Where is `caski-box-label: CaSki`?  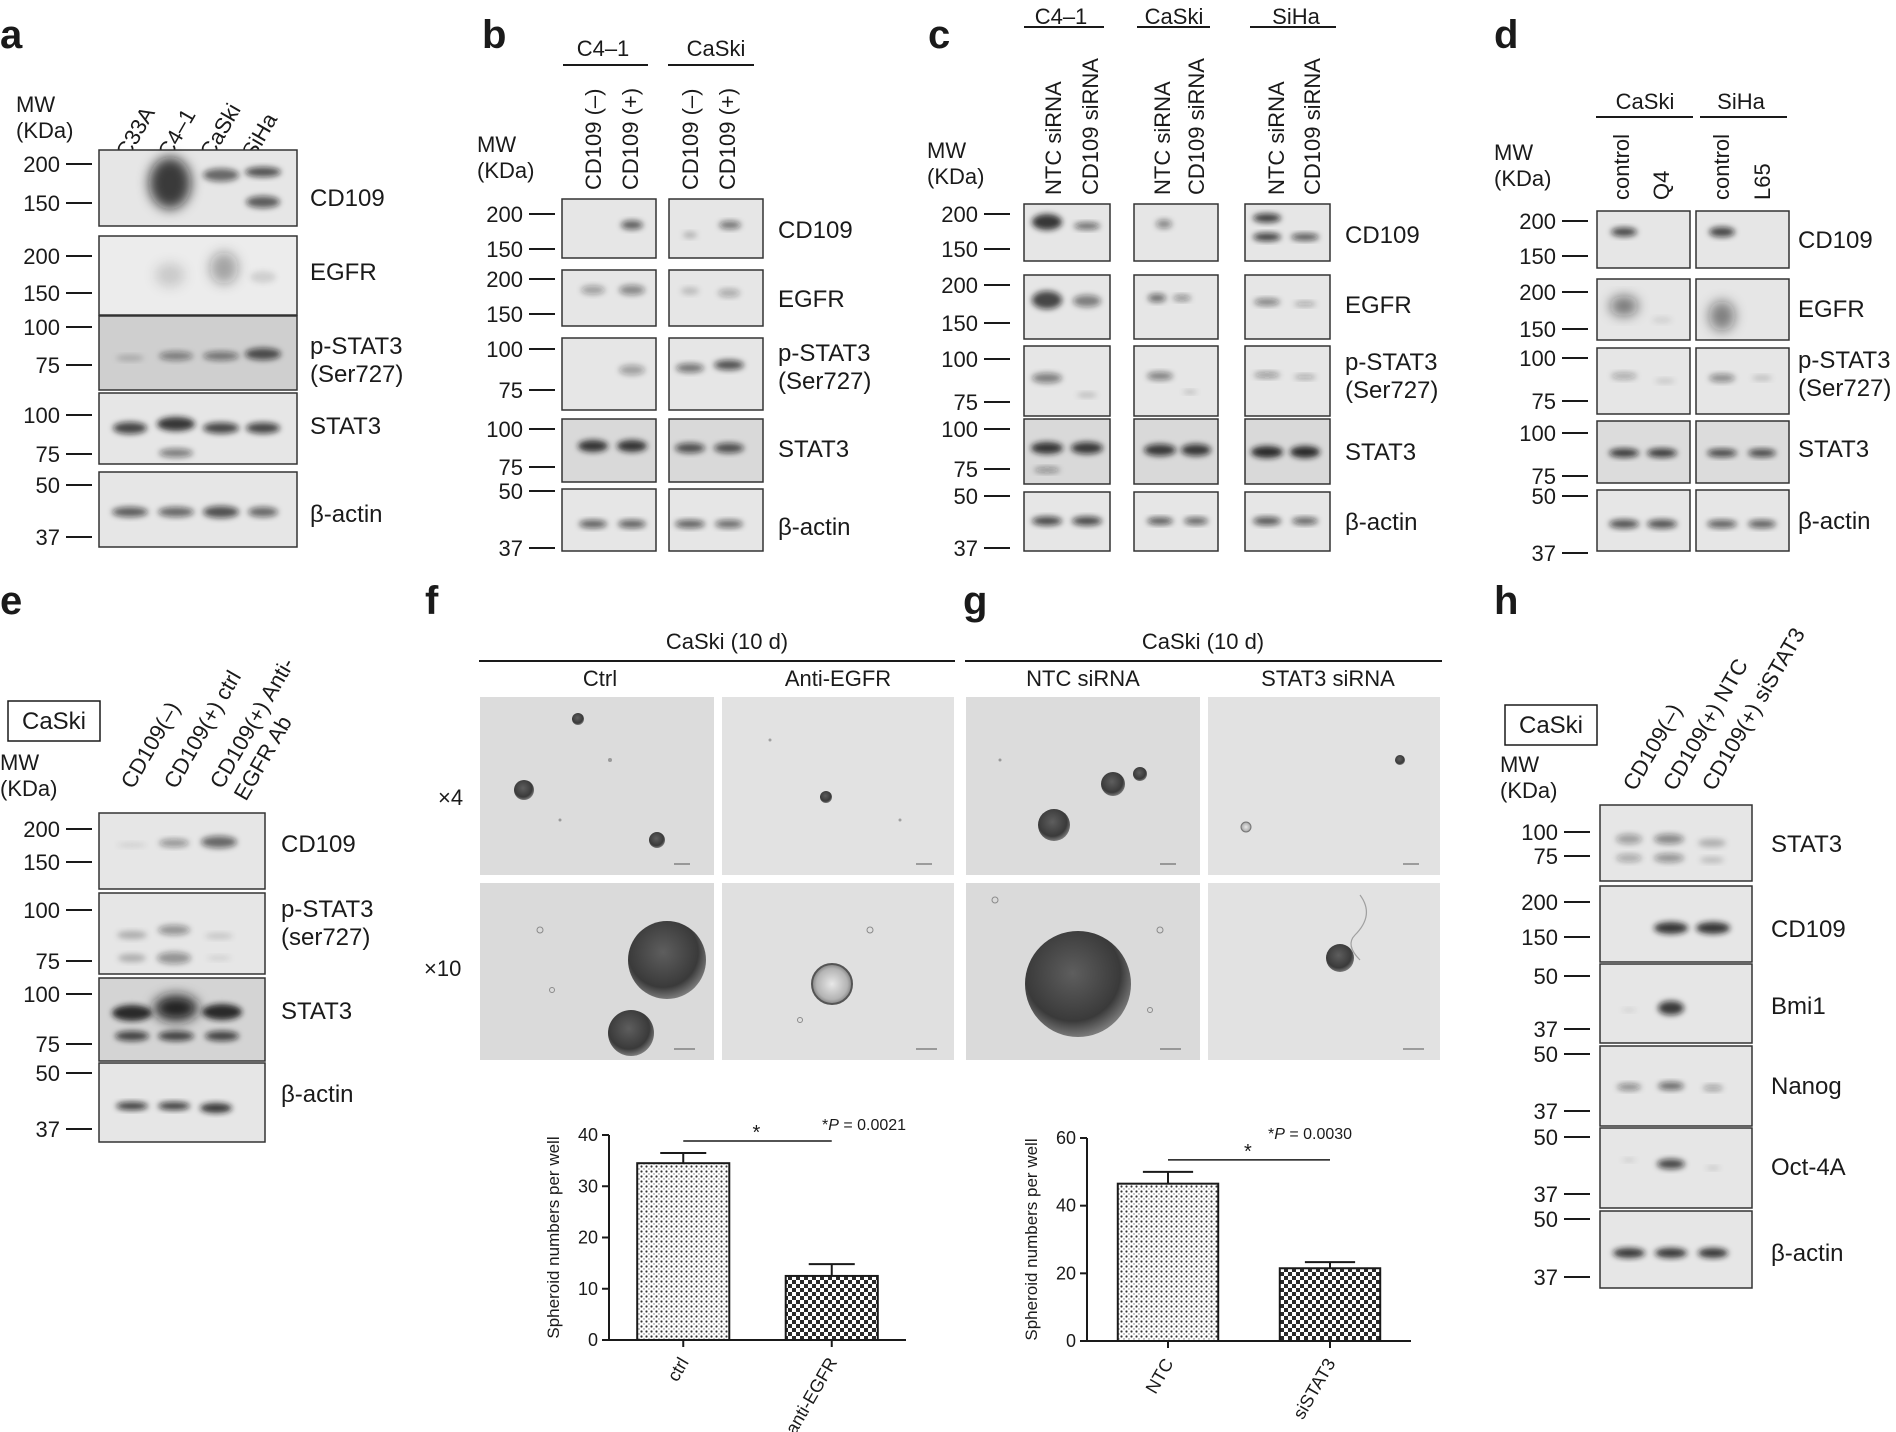 caski-box-label: CaSki is located at coordinates (1551, 725).